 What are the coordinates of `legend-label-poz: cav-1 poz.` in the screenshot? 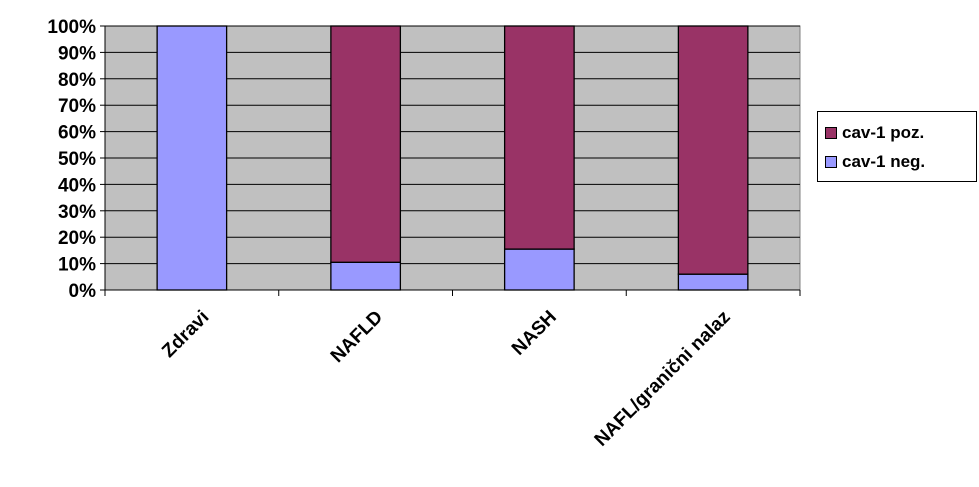 It's located at (883, 132).